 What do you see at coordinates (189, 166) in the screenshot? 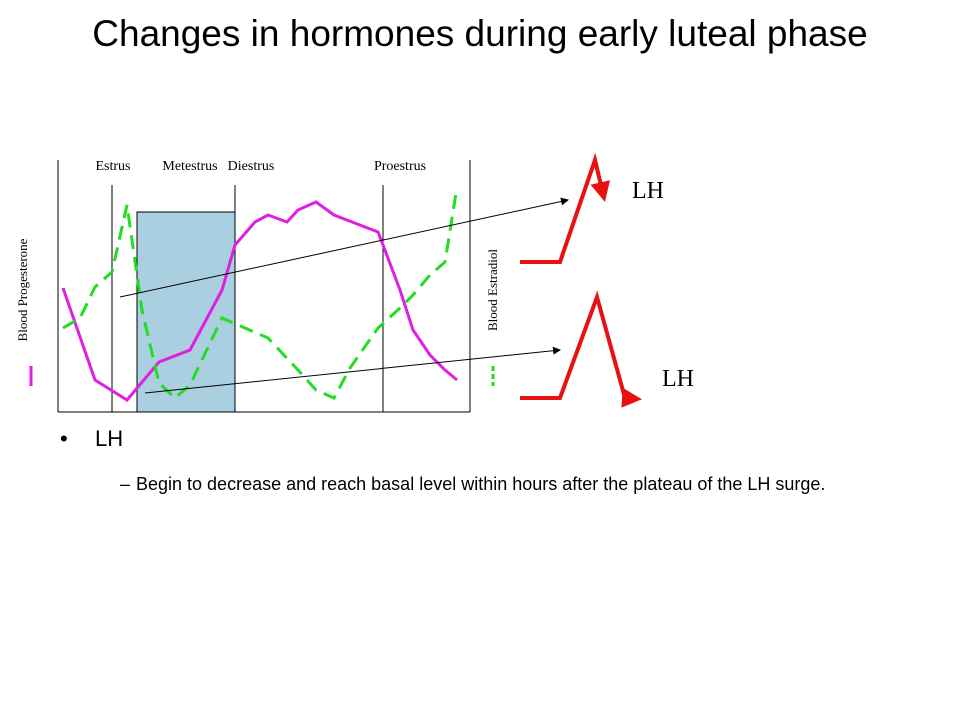
I see `phase-label: Metestrus` at bounding box center [189, 166].